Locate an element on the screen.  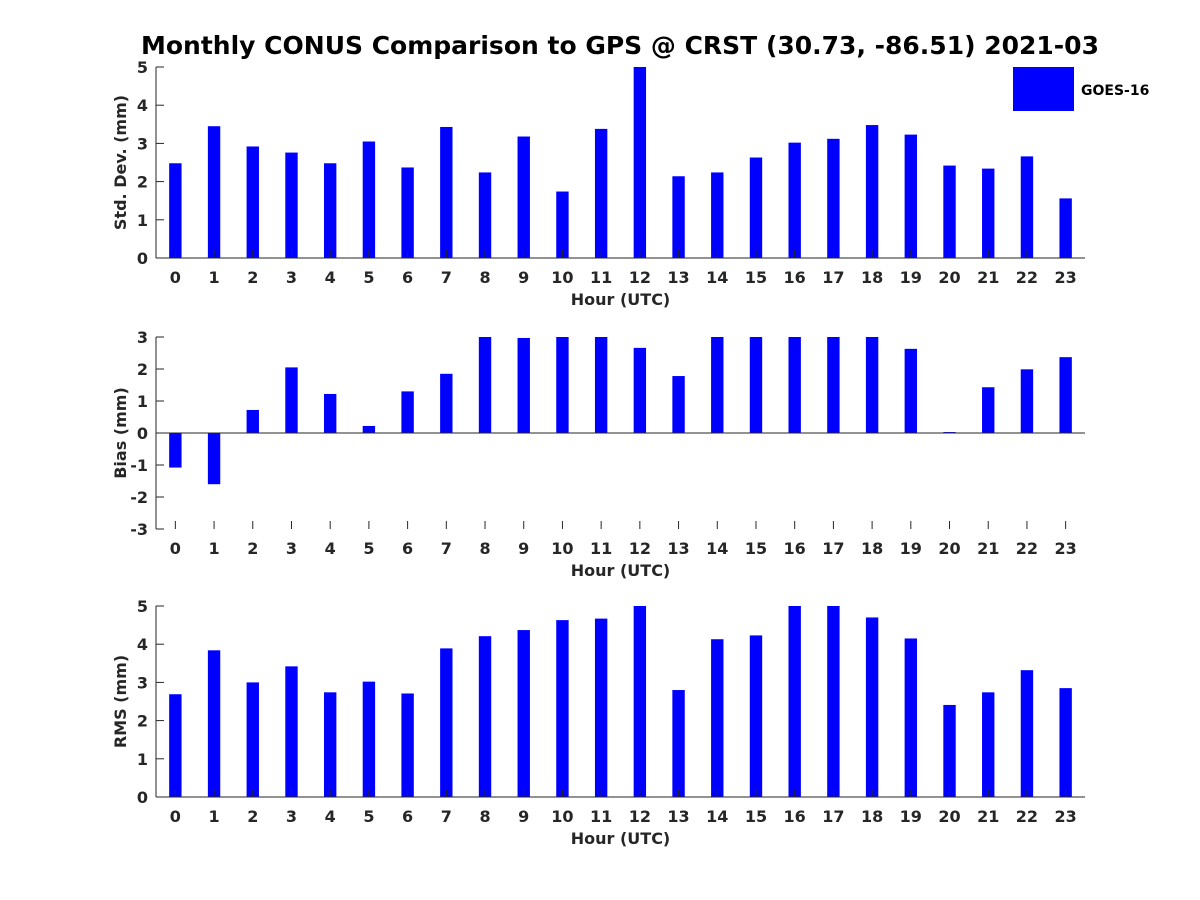
y-axis-label: Std. Dev. (mm) is located at coordinates (120, 162).